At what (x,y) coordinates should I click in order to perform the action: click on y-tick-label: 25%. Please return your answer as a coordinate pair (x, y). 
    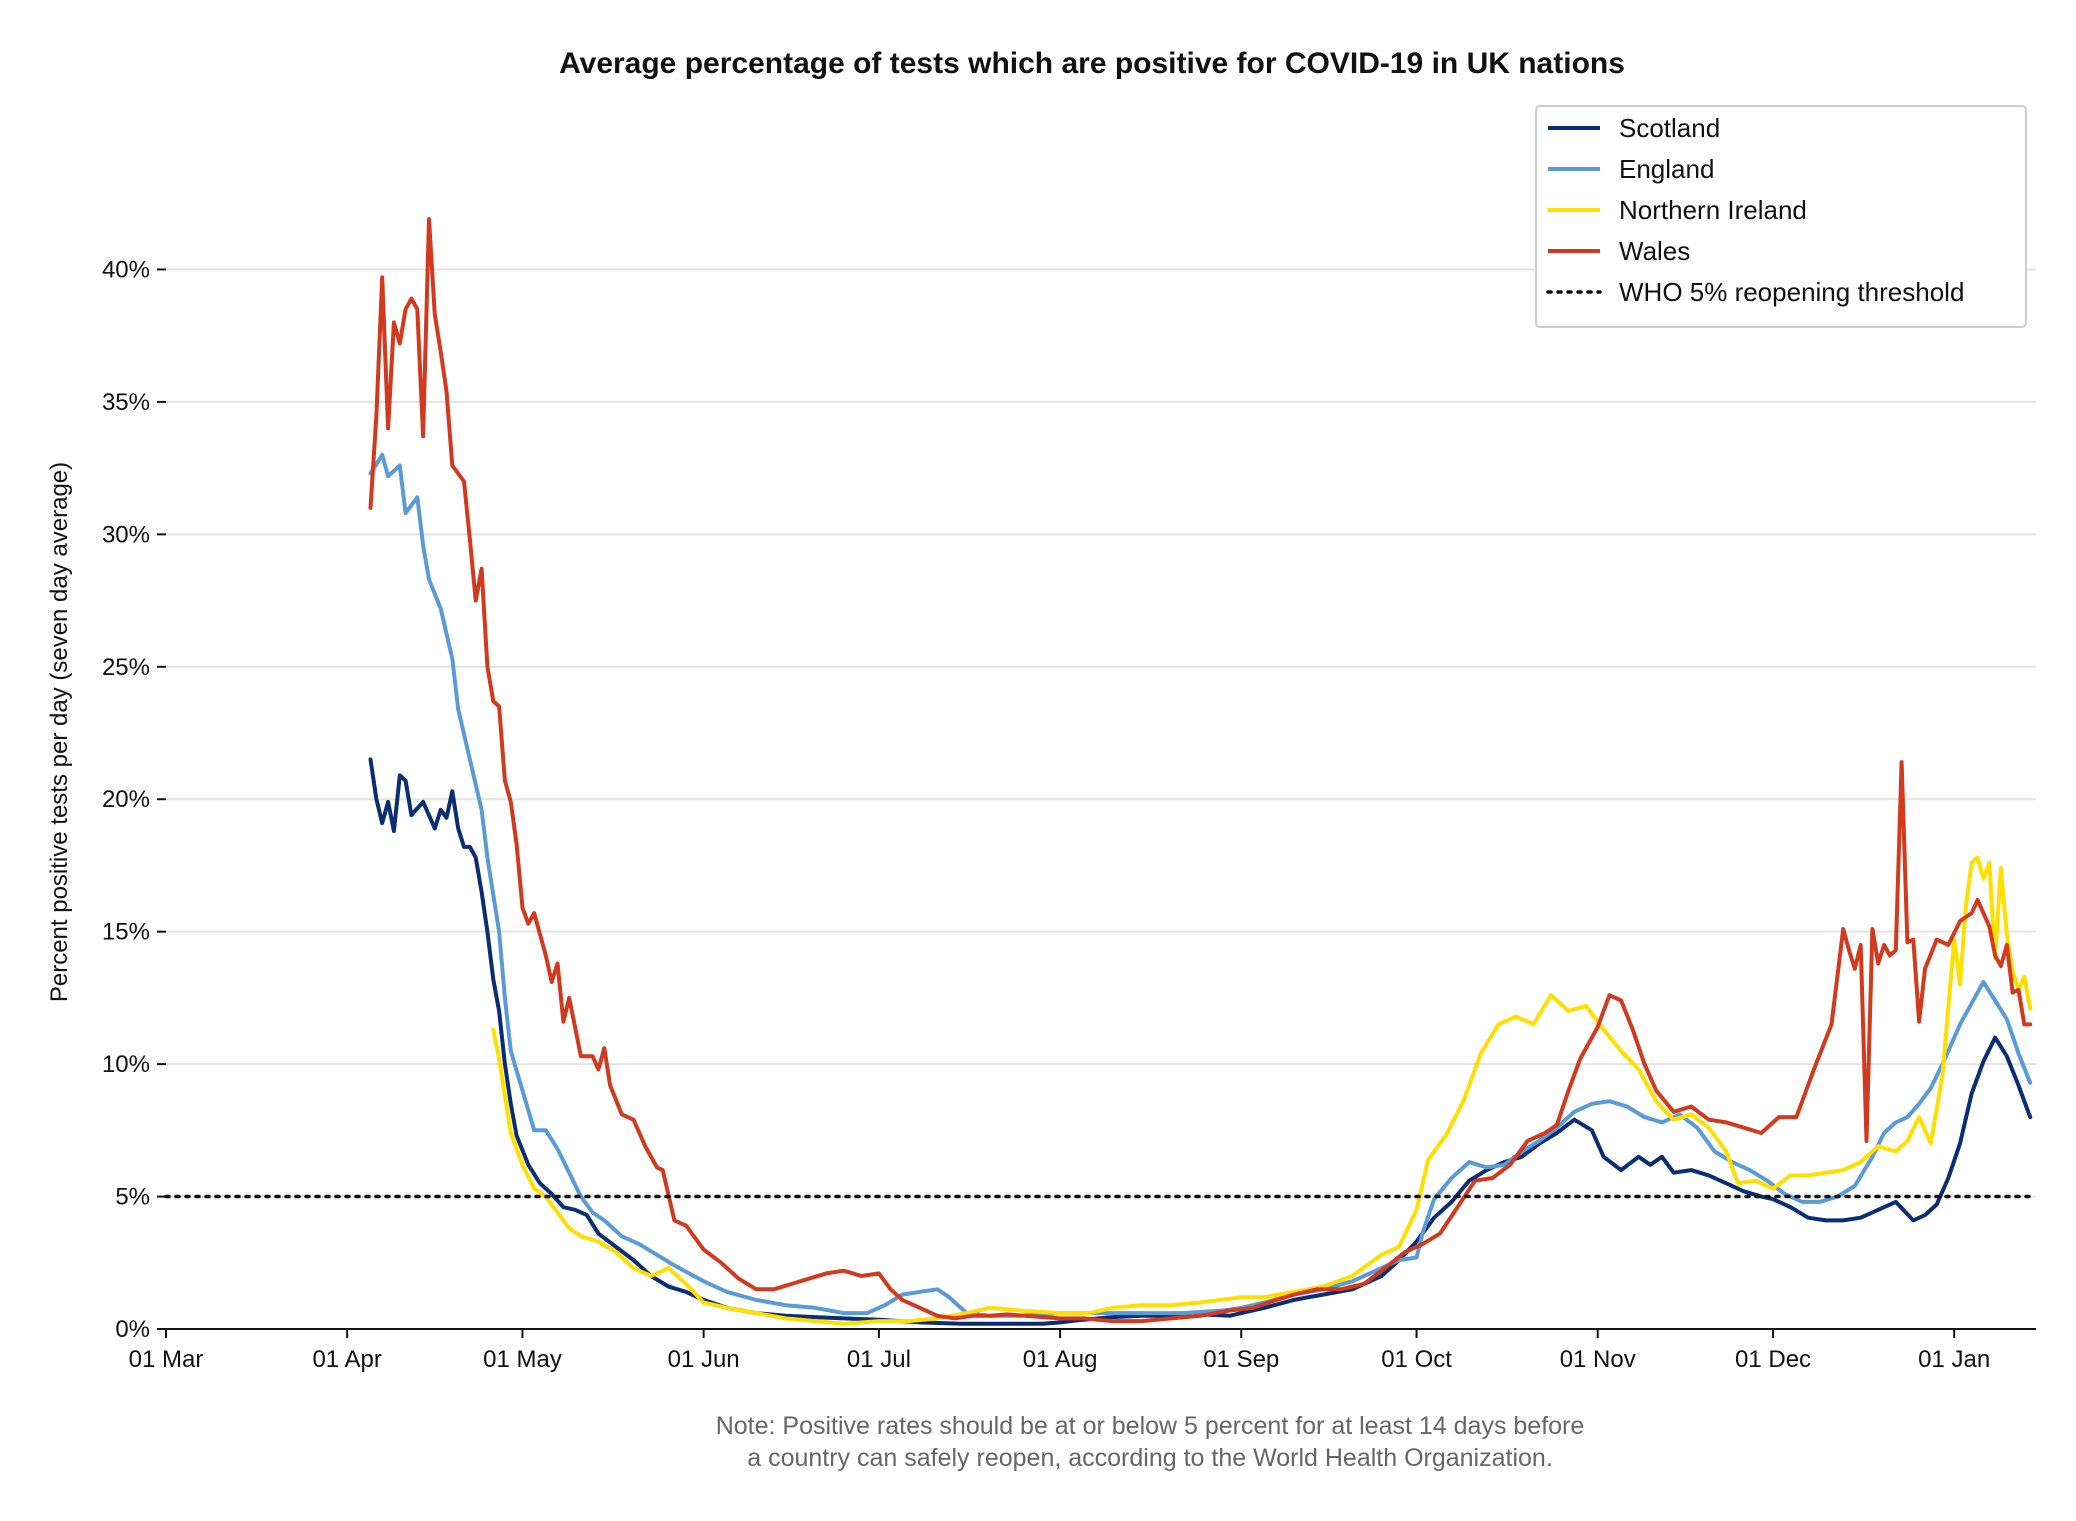
    Looking at the image, I should click on (126, 667).